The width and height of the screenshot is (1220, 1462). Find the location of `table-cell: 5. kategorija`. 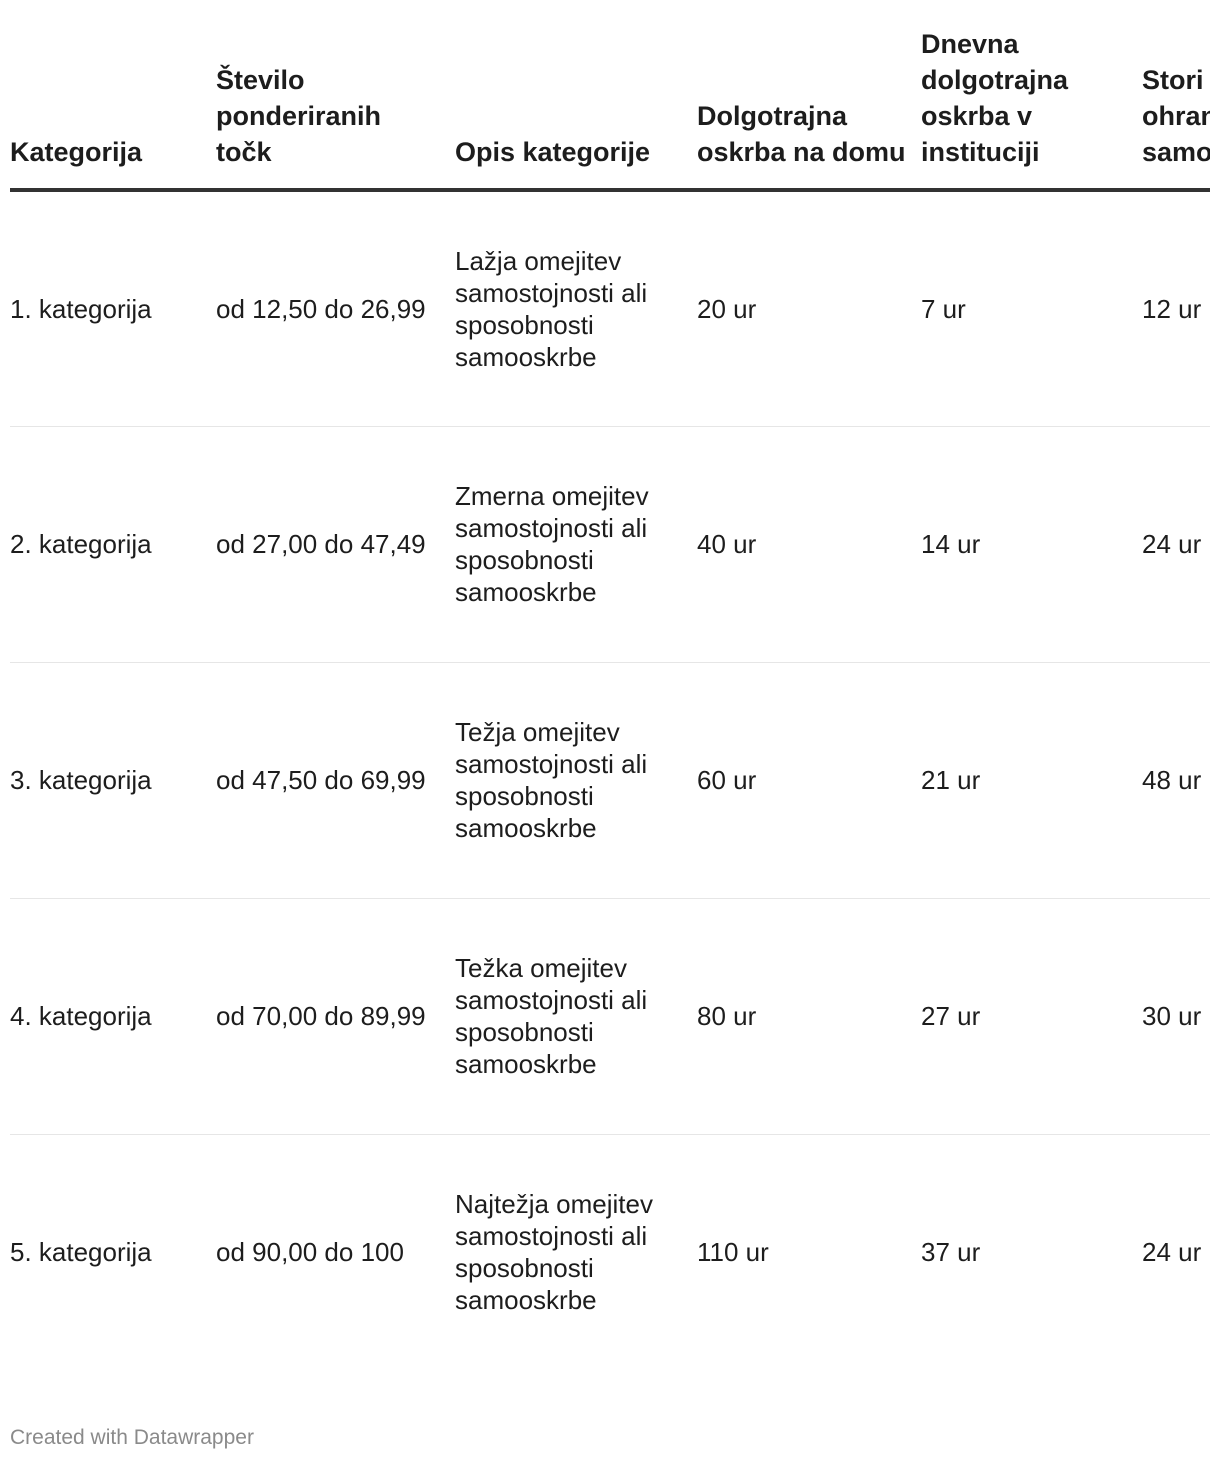

table-cell: 5. kategorija is located at coordinates (81, 1252).